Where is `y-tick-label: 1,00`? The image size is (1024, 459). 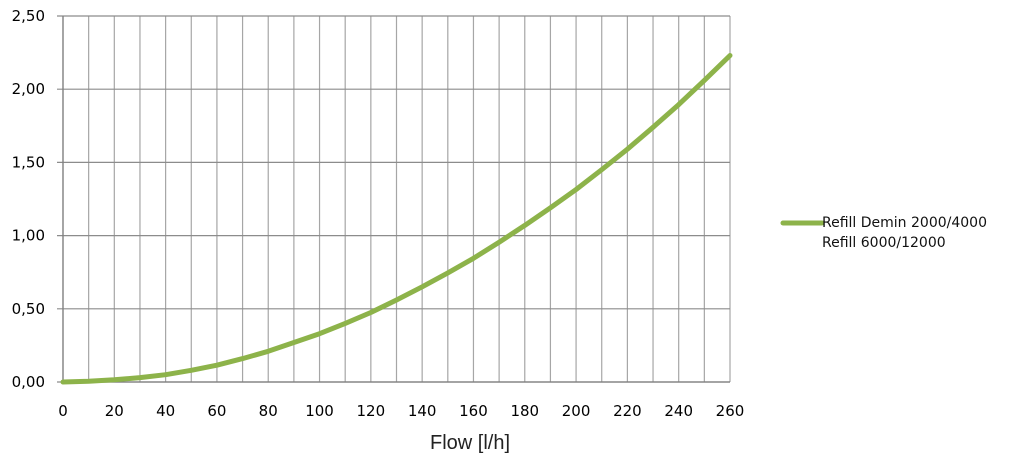 y-tick-label: 1,00 is located at coordinates (28, 236).